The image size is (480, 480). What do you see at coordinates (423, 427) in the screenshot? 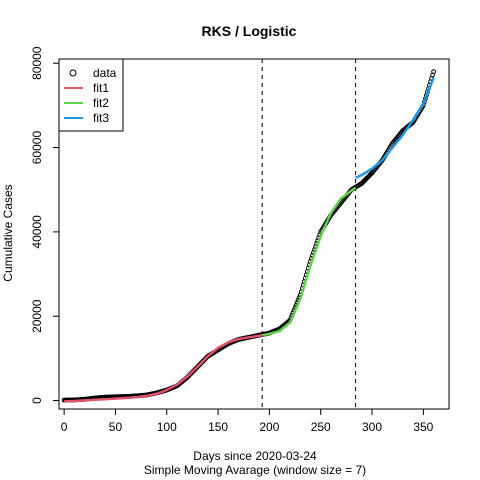
I see `x-tick-label: 350` at bounding box center [423, 427].